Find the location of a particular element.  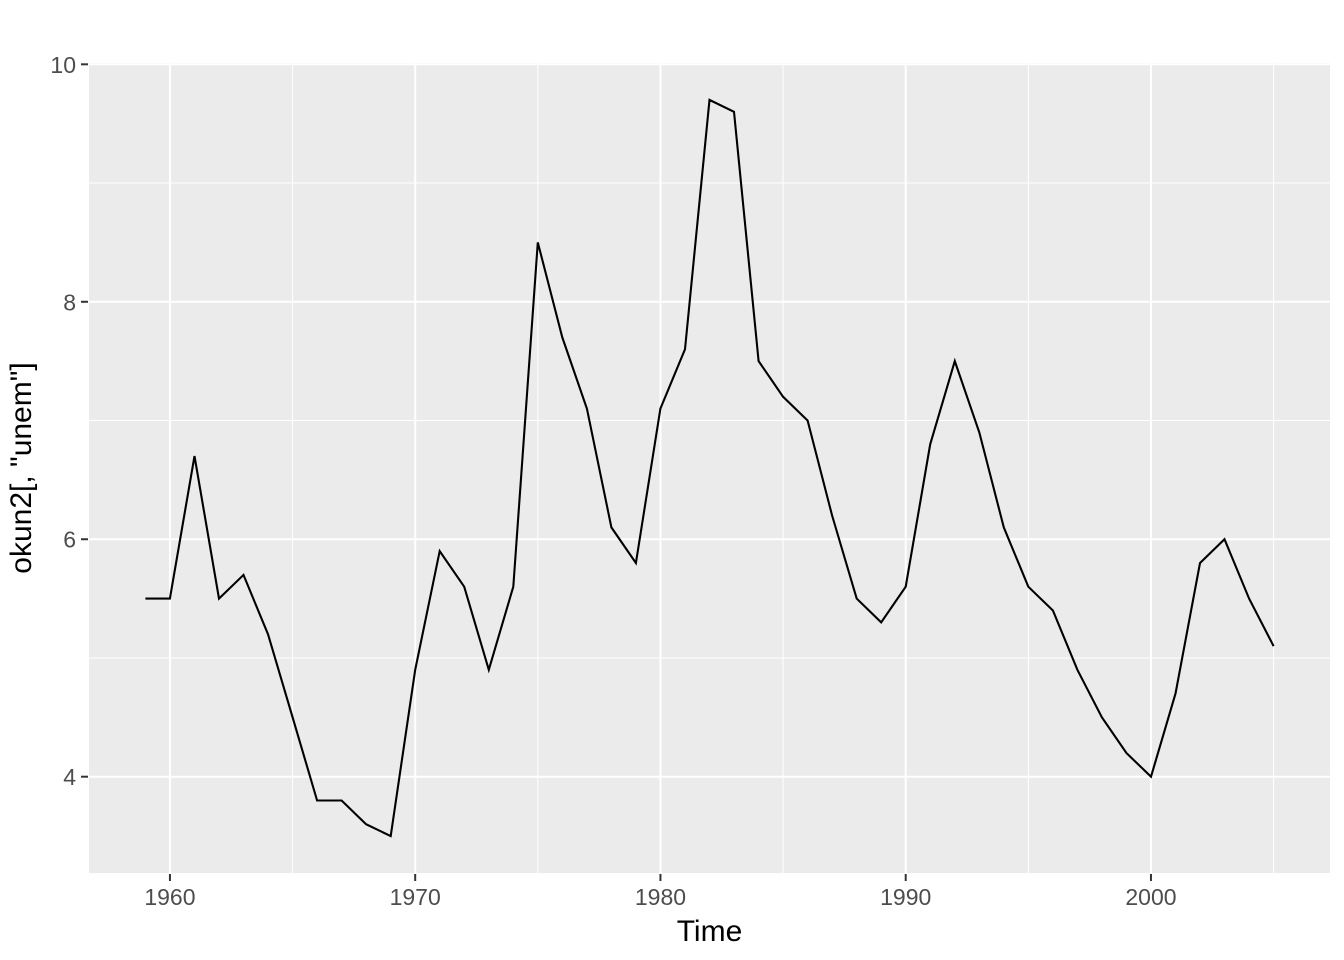

x-tick-label: 1990 is located at coordinates (905, 897).